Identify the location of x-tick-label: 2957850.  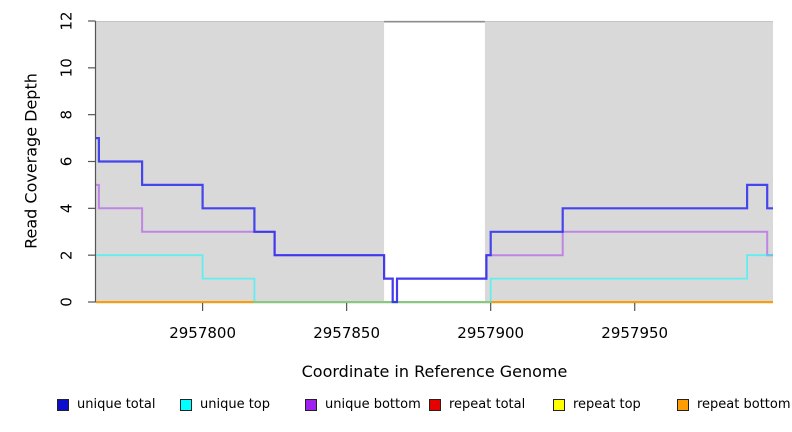
(346, 333).